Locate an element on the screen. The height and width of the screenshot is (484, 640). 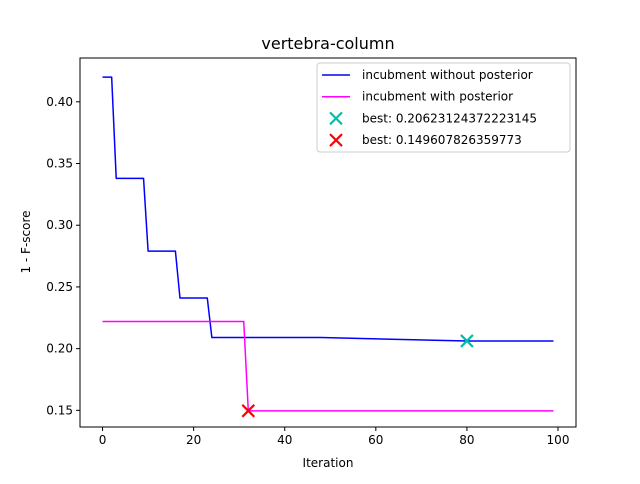
y-tick-label: 0.20 is located at coordinates (59, 349).